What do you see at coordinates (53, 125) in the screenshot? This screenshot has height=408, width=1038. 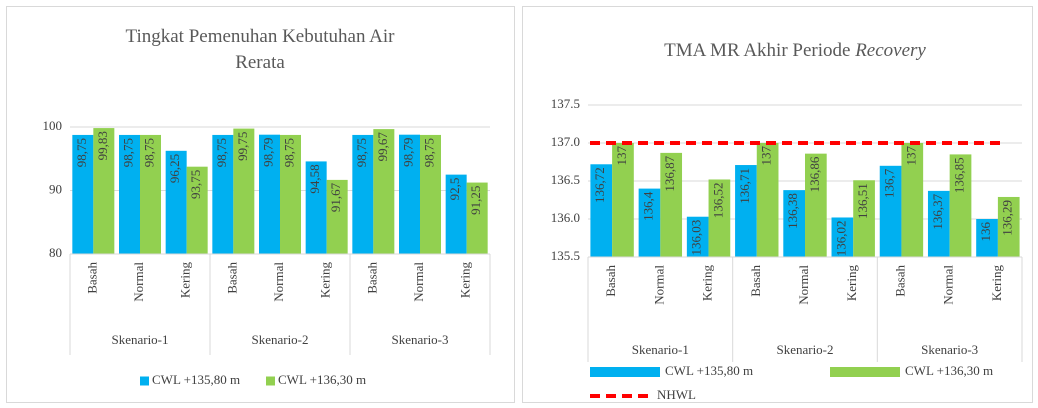 I see `y-tick-label: 100` at bounding box center [53, 125].